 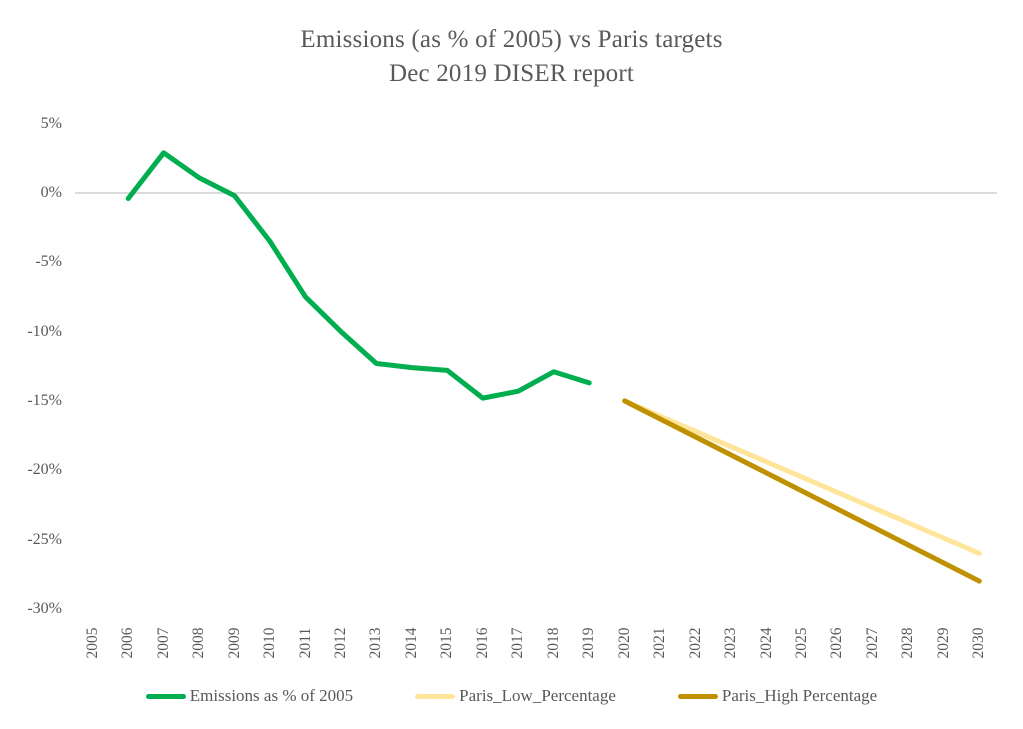 I want to click on x-axis-tick-label: 2011, so click(x=305, y=643).